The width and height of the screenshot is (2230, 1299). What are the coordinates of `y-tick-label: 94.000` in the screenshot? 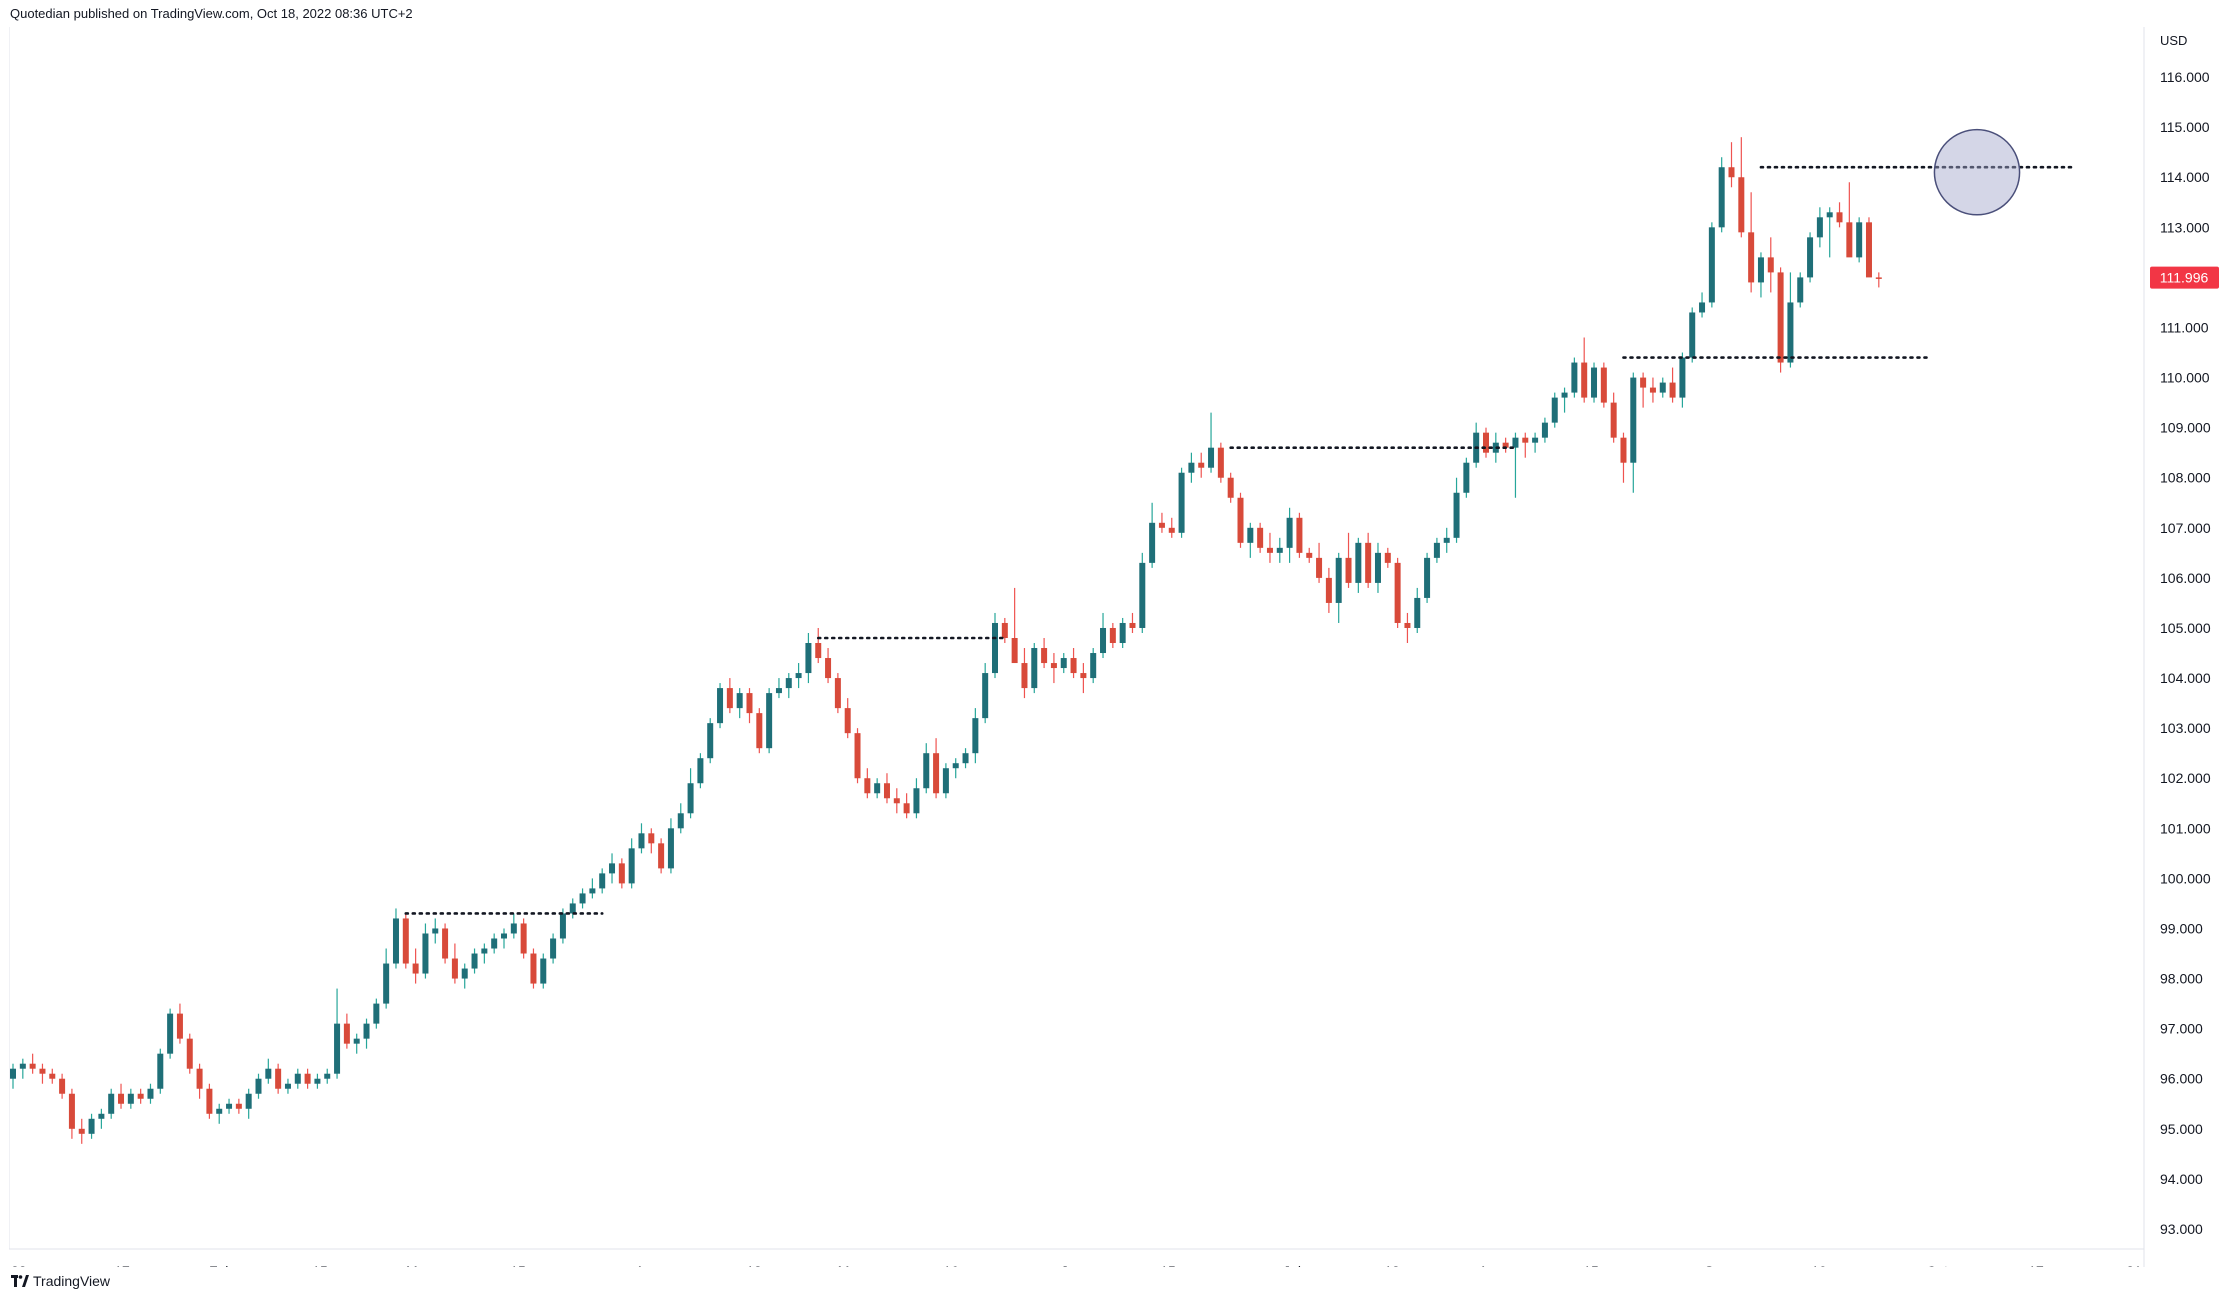 It's located at (2181, 1179).